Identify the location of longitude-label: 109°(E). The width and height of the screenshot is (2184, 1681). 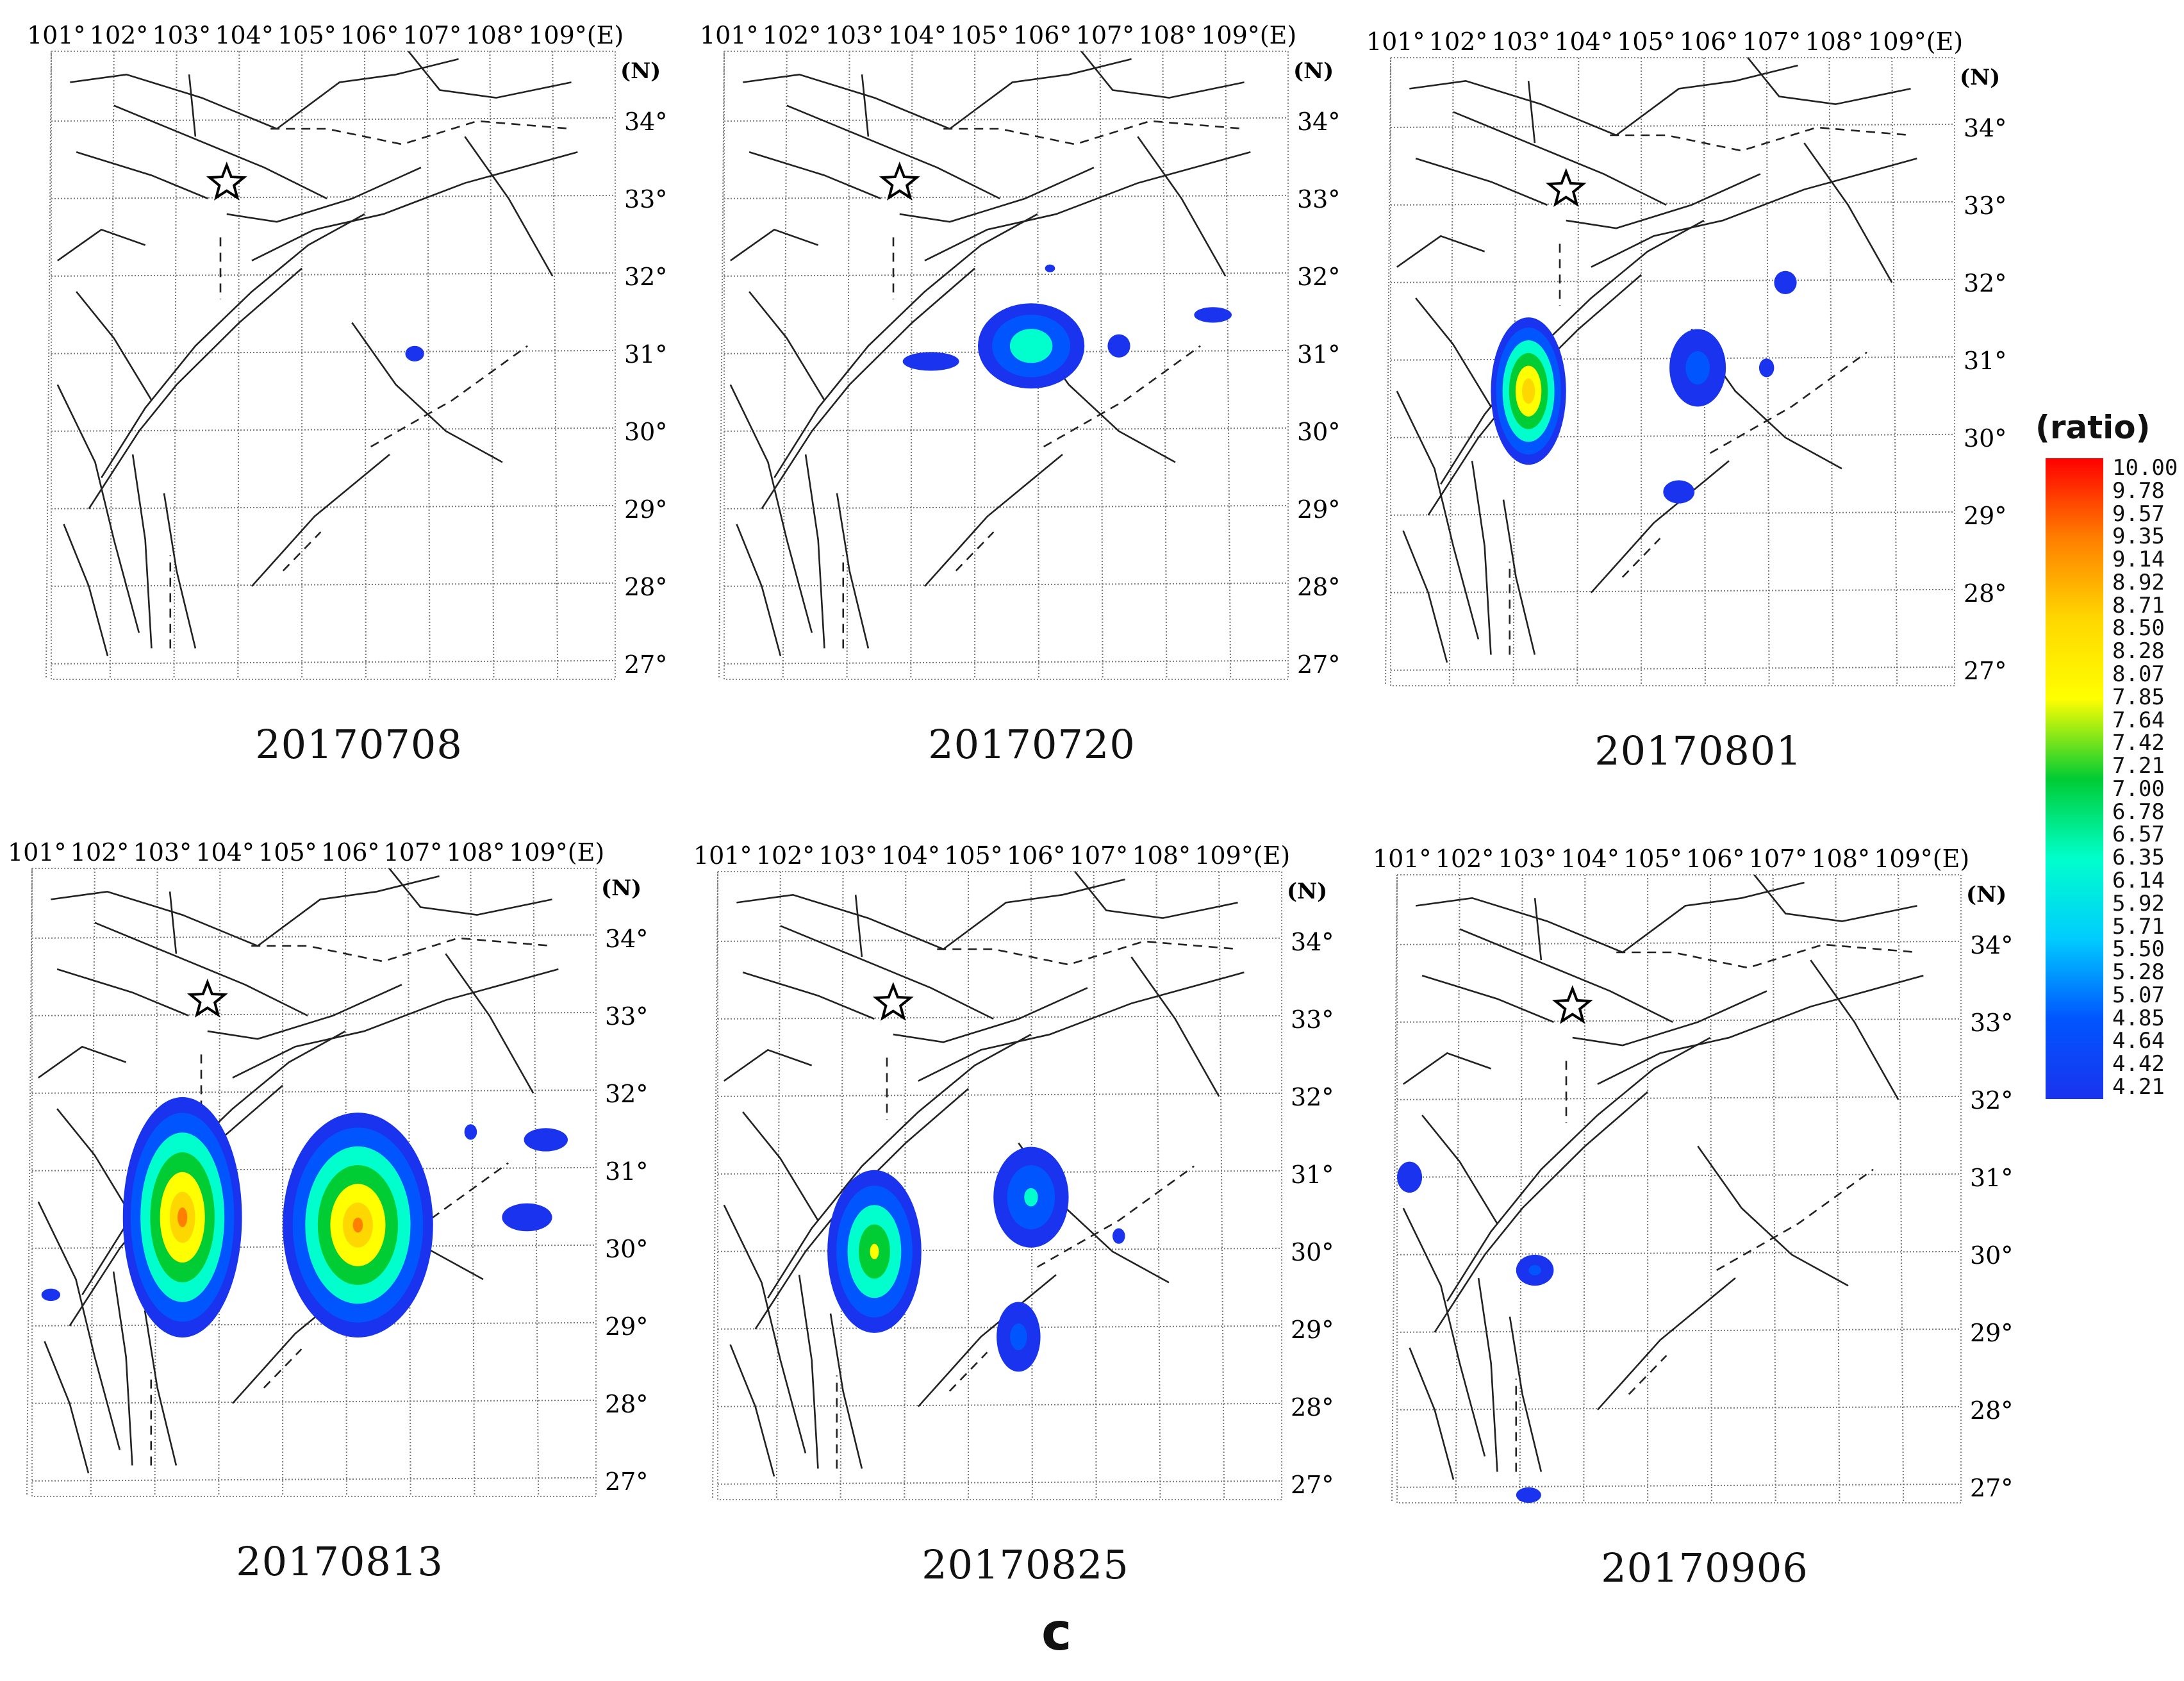
(1248, 35).